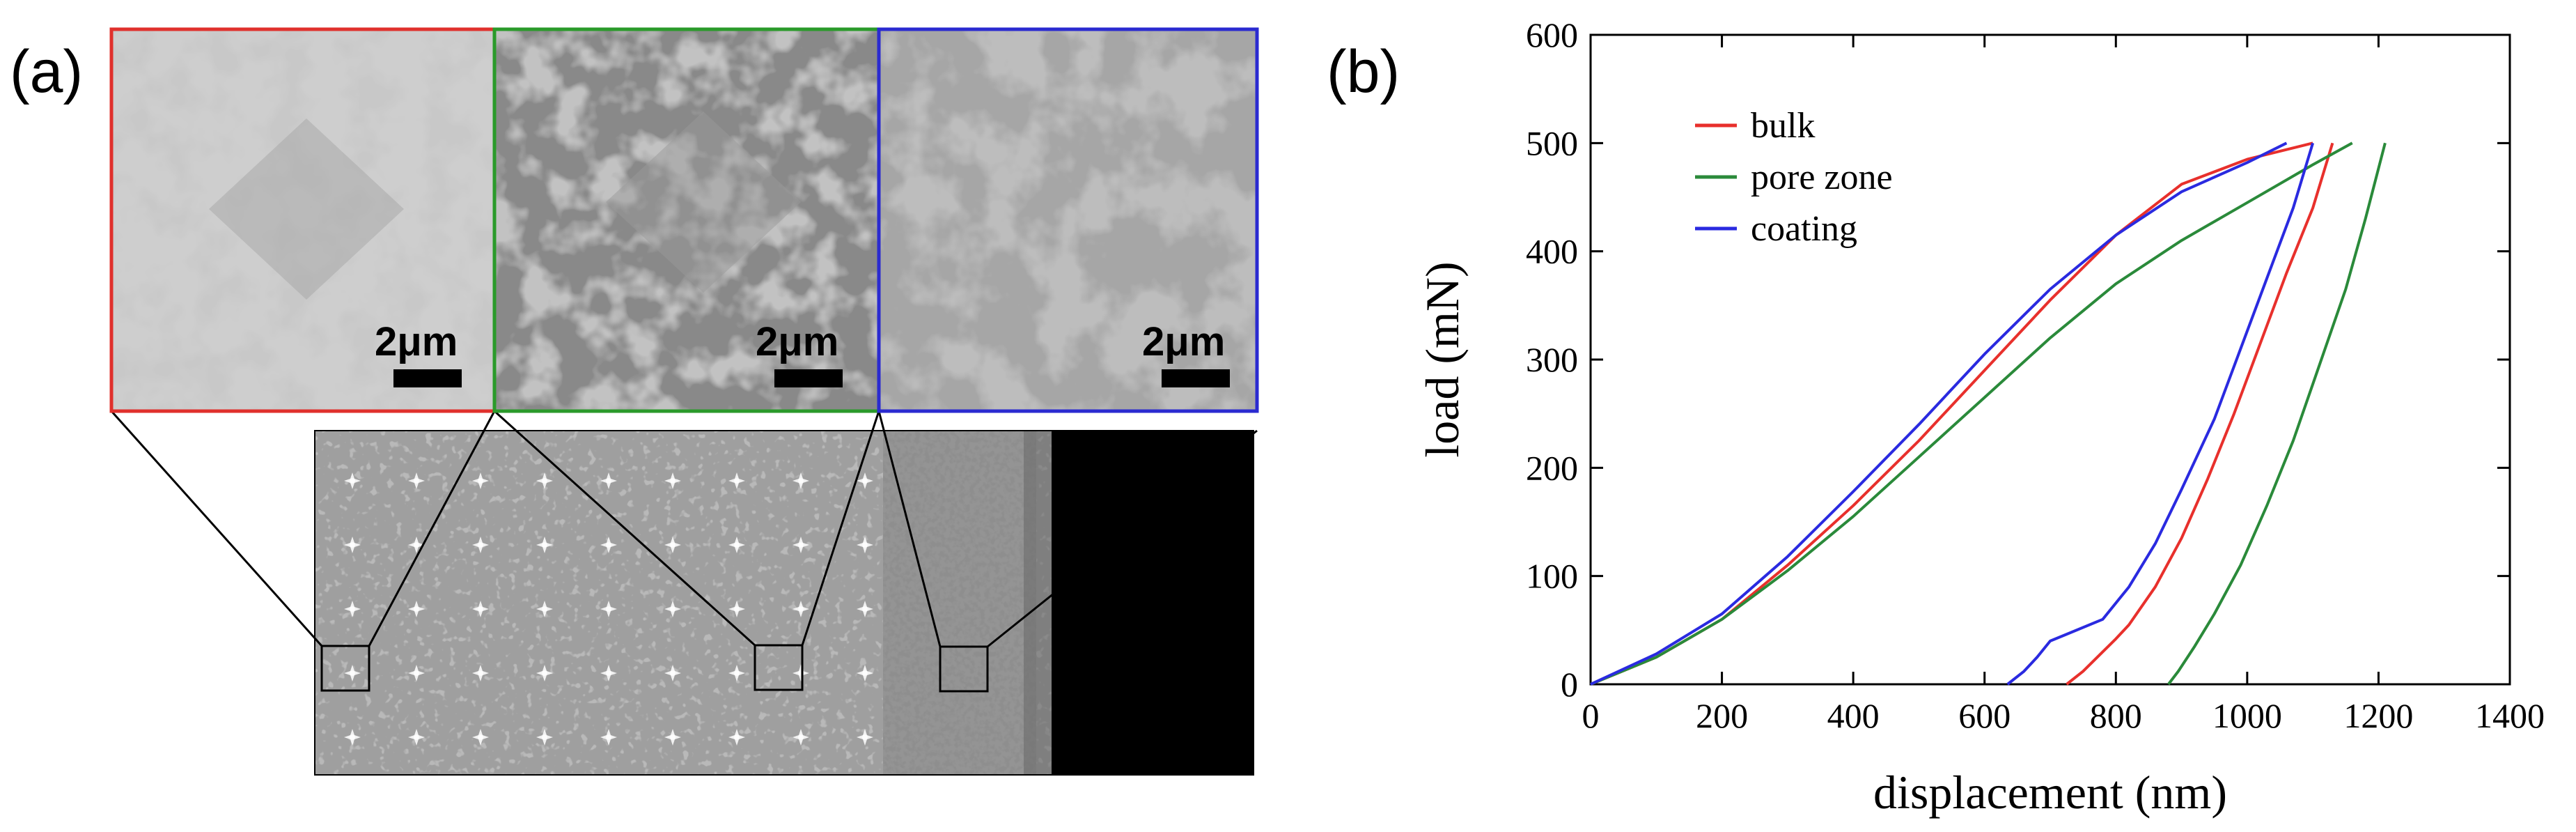 The image size is (2576, 832). What do you see at coordinates (1552, 142) in the screenshot?
I see `y-tick-label: 500` at bounding box center [1552, 142].